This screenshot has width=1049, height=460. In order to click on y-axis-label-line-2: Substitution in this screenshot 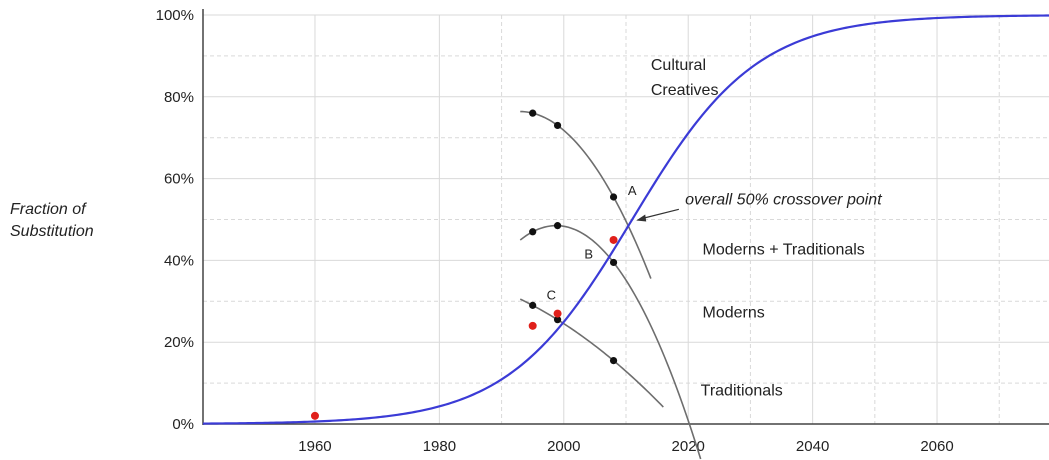, I will do `click(52, 231)`.